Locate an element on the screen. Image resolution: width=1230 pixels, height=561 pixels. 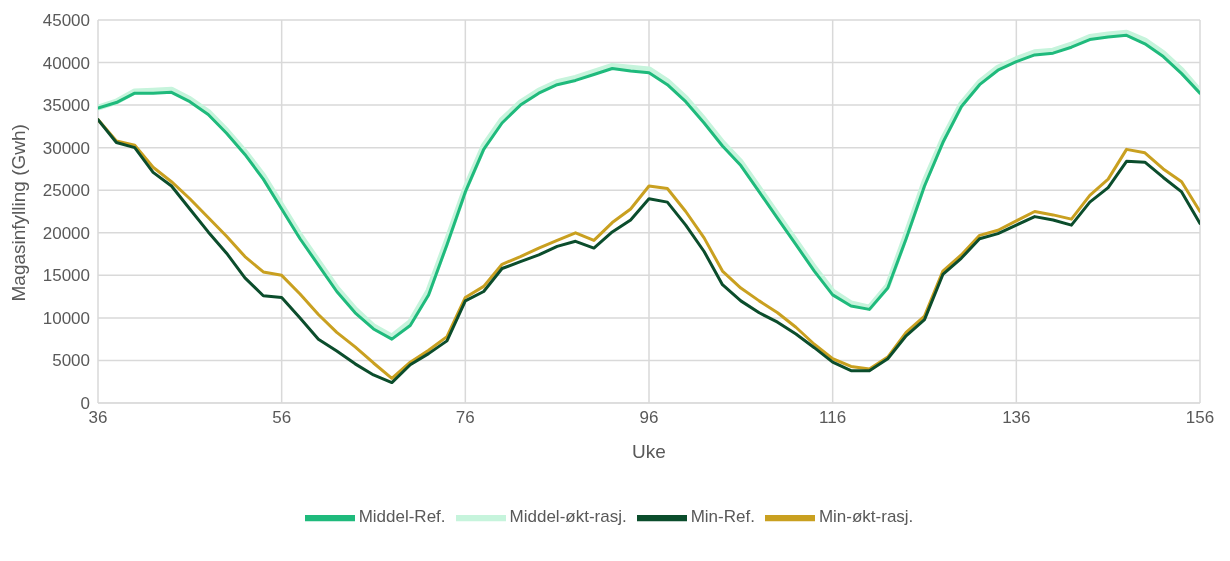
y-tick-label: 0 is located at coordinates (85, 404).